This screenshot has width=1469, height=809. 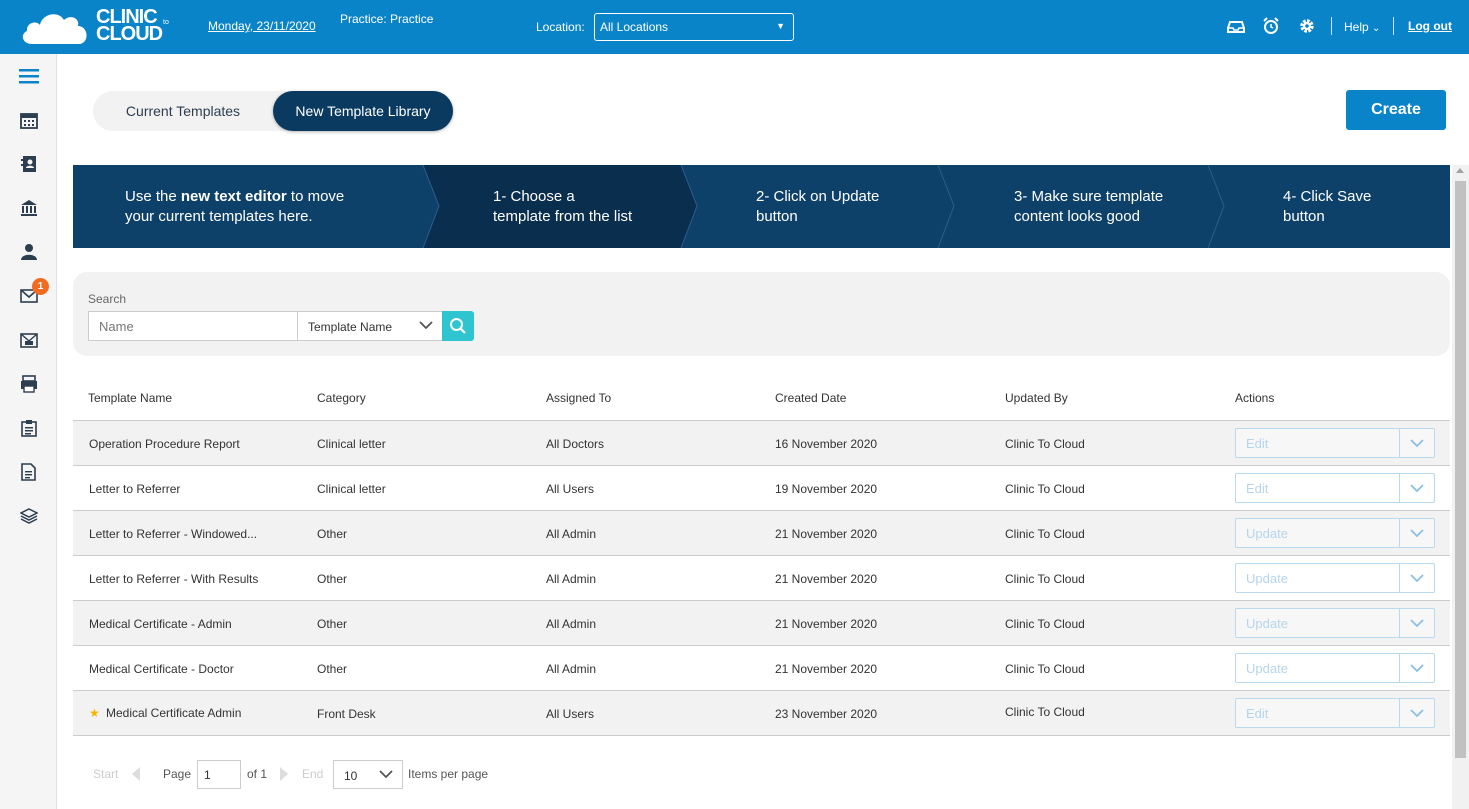 What do you see at coordinates (136, 775) in the screenshot?
I see `triangle-left-icon` at bounding box center [136, 775].